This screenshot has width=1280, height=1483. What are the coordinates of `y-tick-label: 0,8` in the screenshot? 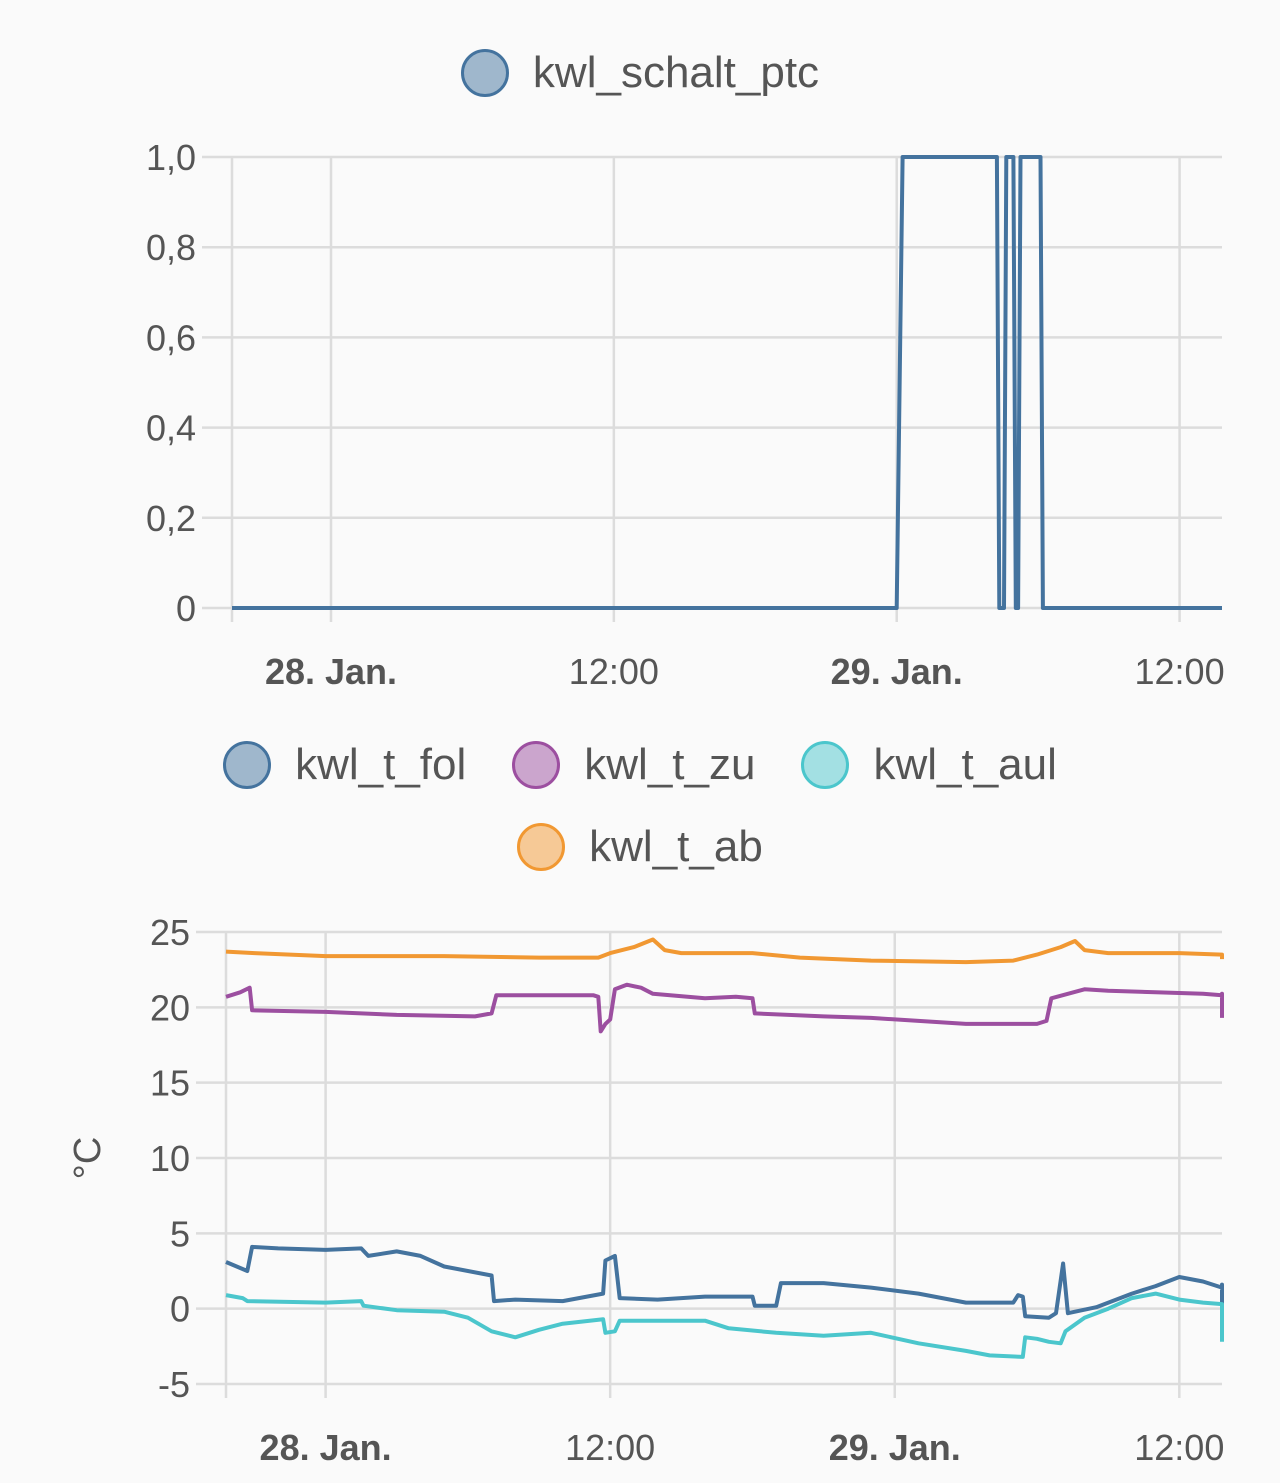 It's located at (171, 247).